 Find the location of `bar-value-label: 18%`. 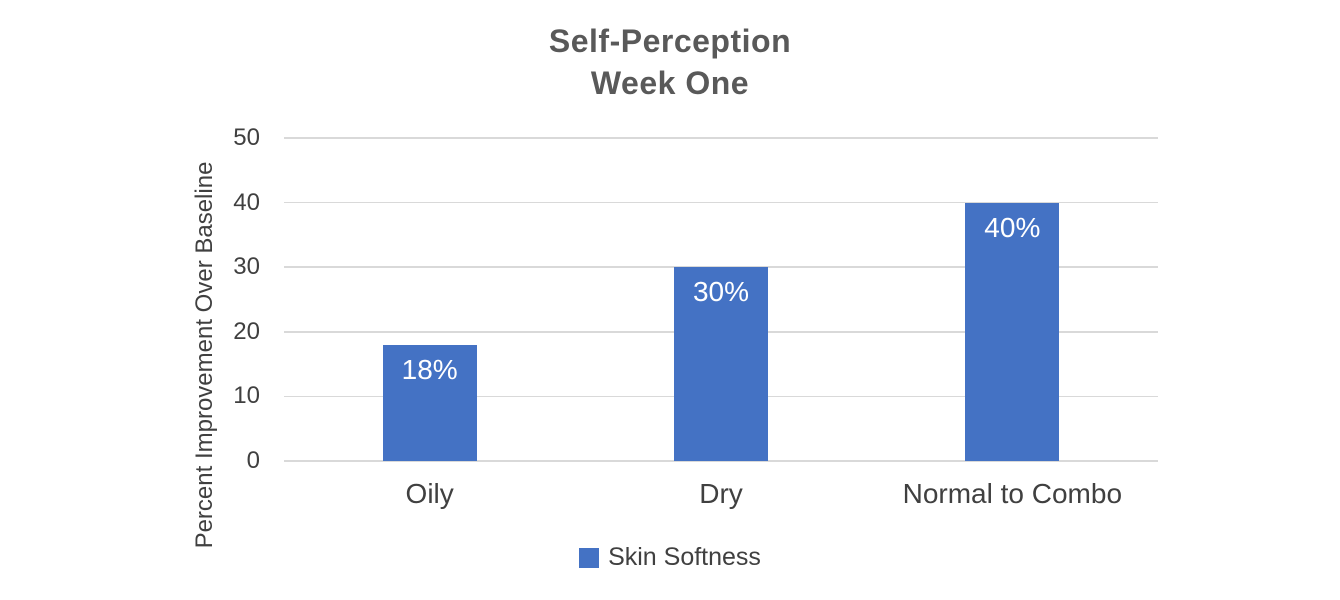

bar-value-label: 18% is located at coordinates (429, 369).